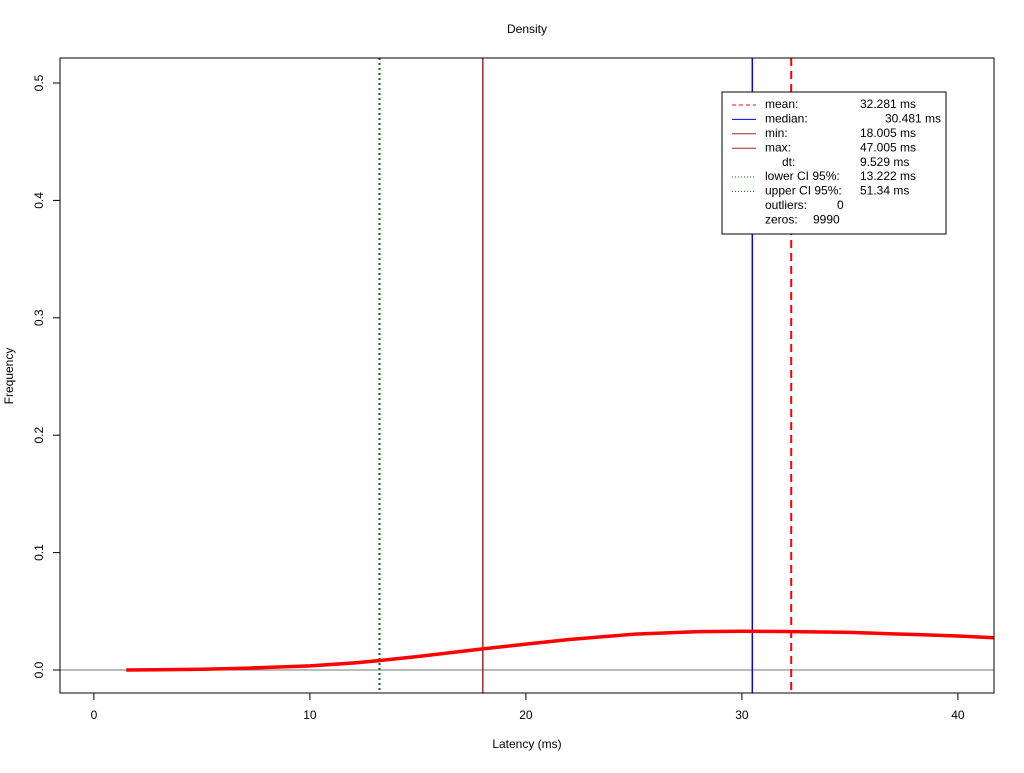 This screenshot has height=773, width=1024. Describe the element at coordinates (39, 435) in the screenshot. I see `y-tick-label: 0.2` at that location.